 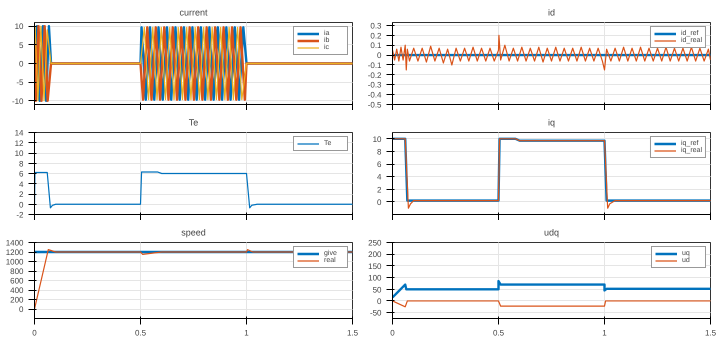 I want to click on y-tick-label: -0.5, so click(x=375, y=105).